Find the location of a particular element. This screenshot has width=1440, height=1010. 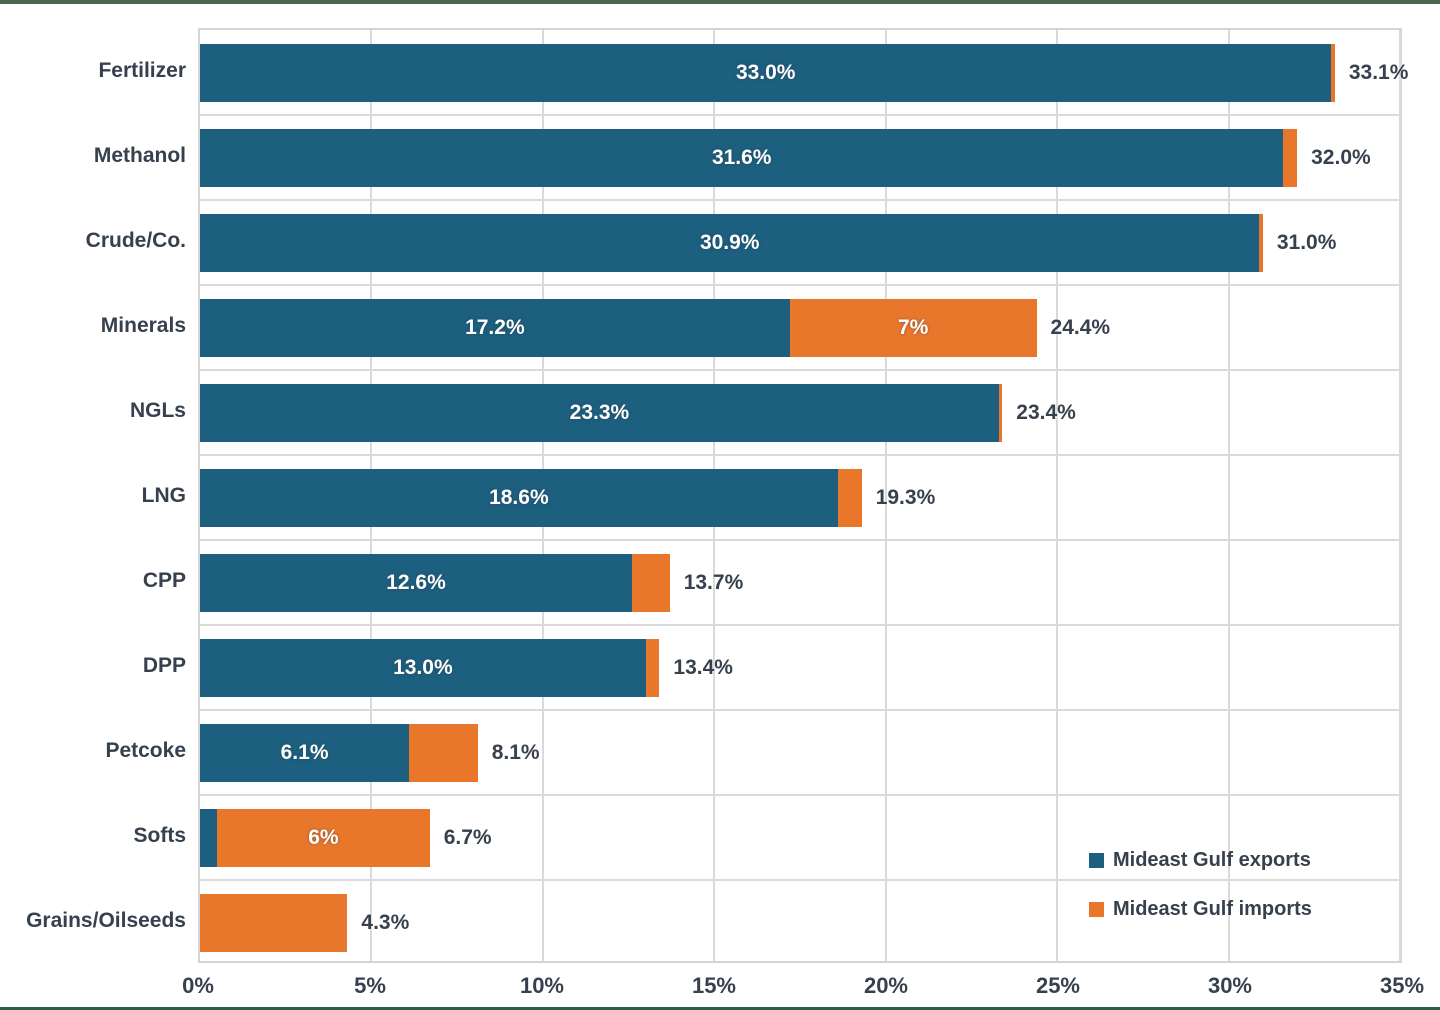

exports-value-label: 17.2% is located at coordinates (495, 327).